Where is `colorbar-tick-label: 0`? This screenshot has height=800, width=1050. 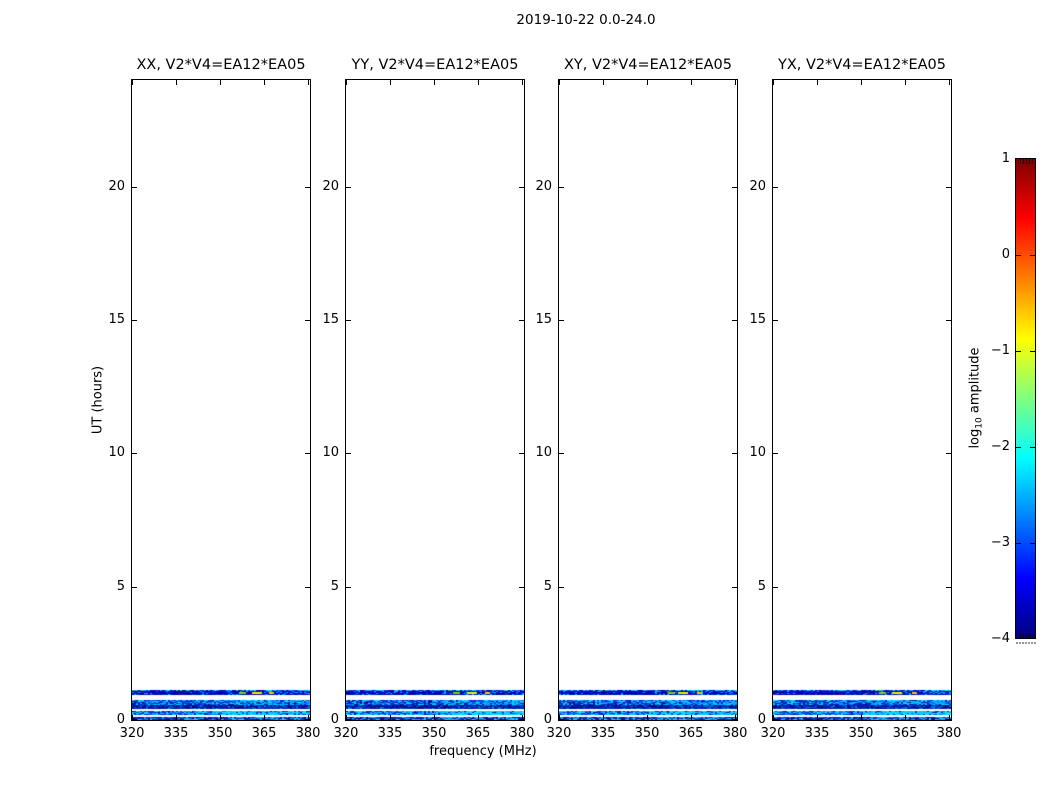
colorbar-tick-label: 0 is located at coordinates (1005, 254).